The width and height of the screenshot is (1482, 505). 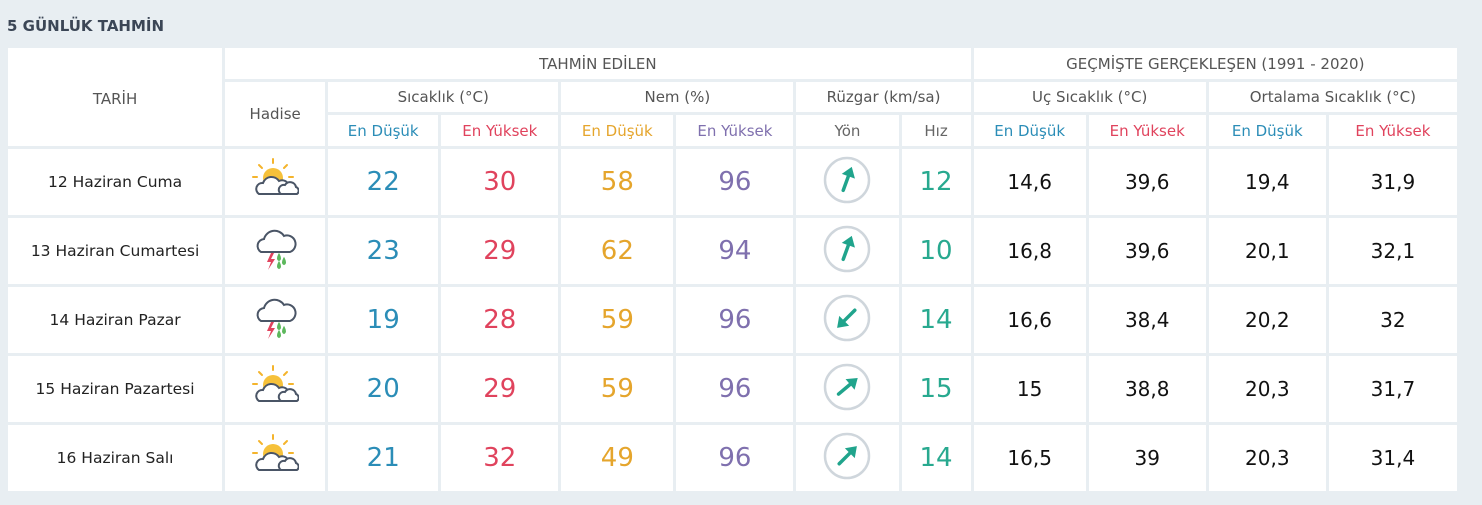 I want to click on value: 38,4, so click(x=1147, y=320).